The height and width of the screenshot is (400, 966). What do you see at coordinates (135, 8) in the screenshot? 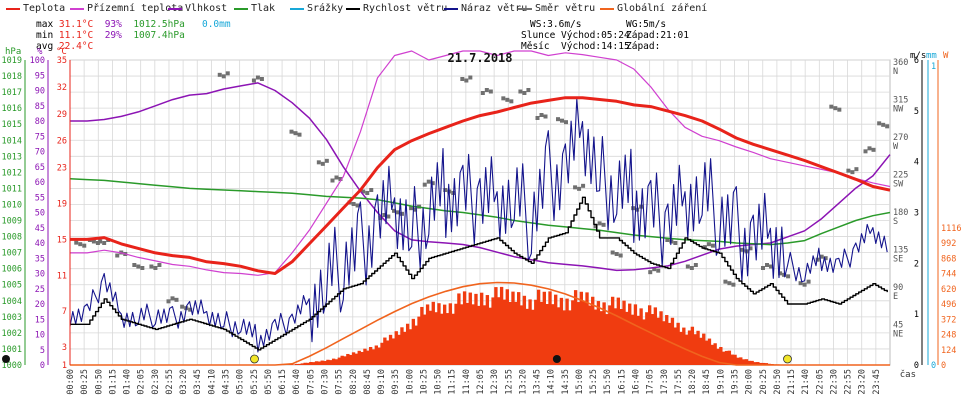
I see `legend-label: Přízemní teplota` at bounding box center [135, 8].